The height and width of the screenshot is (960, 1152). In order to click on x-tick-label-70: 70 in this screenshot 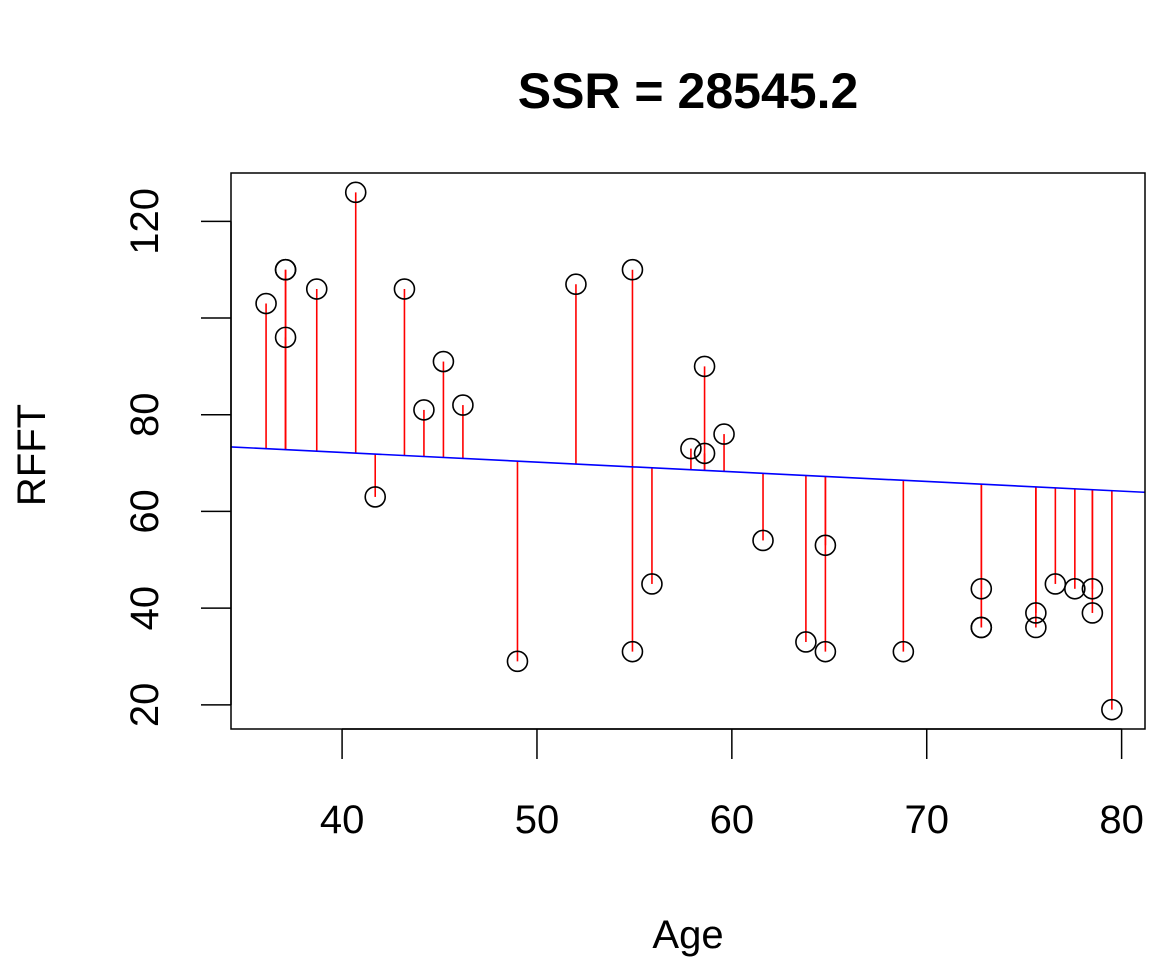, I will do `click(926, 820)`.